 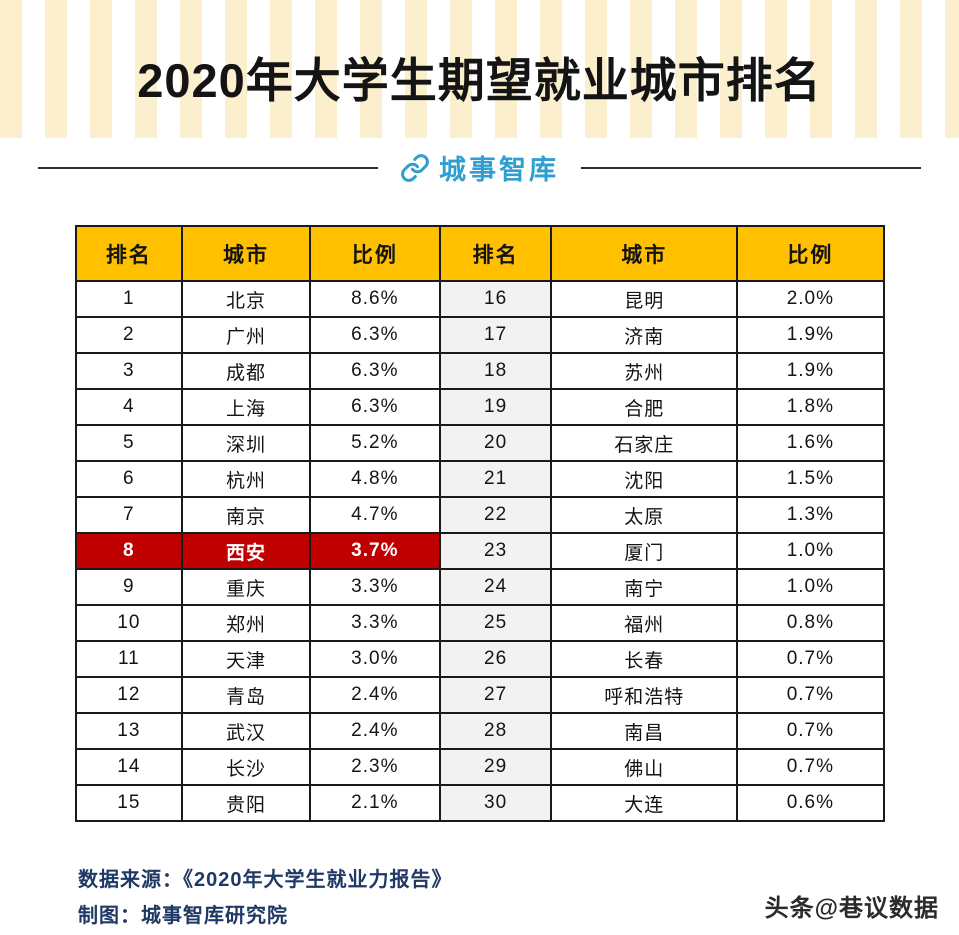 I want to click on table-cell: 济南, so click(x=644, y=335).